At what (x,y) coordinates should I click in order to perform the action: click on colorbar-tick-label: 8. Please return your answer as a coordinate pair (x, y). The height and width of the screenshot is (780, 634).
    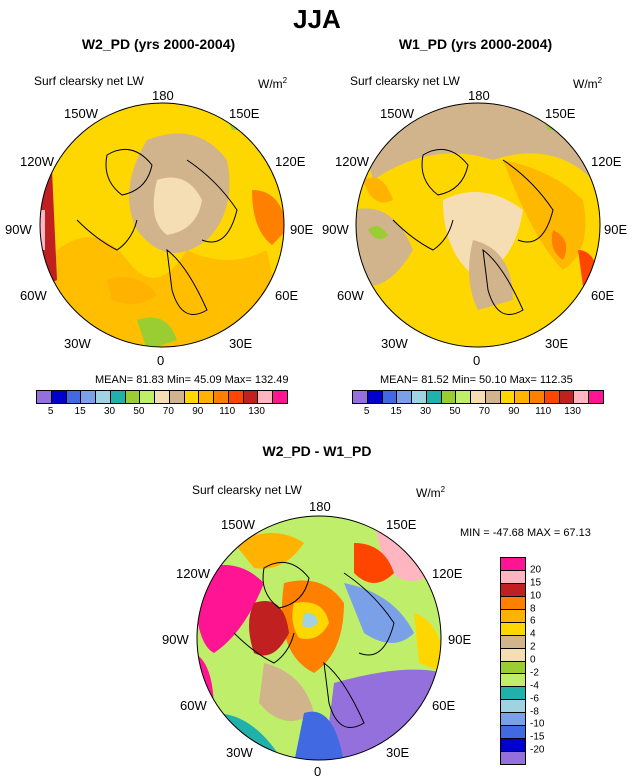
    Looking at the image, I should click on (533, 608).